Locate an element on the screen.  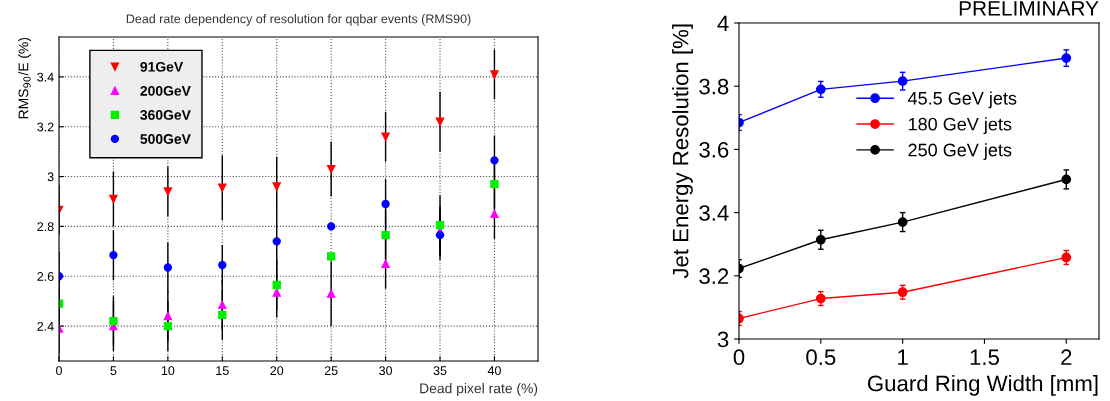
x-tick-label: 0.5 is located at coordinates (821, 357).